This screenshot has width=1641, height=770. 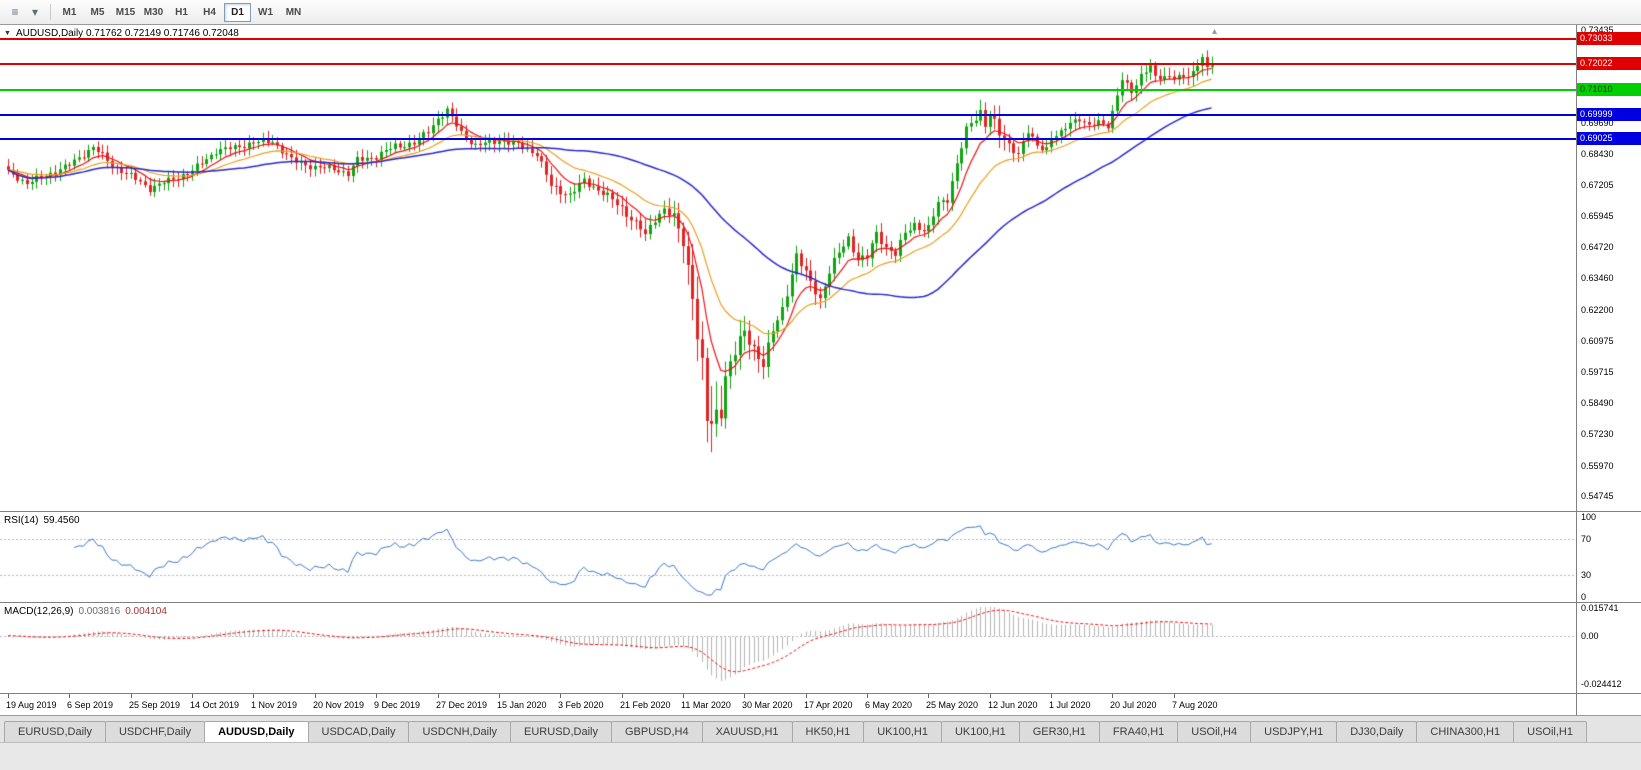 I want to click on date-axis-label: 25 May 2020, so click(x=952, y=705).